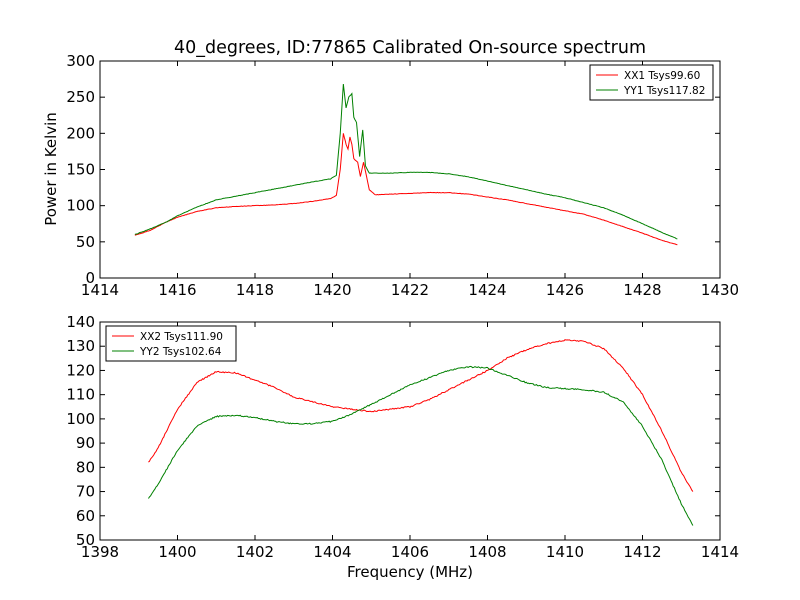  What do you see at coordinates (80, 133) in the screenshot?
I see `y-tick-label: 200` at bounding box center [80, 133].